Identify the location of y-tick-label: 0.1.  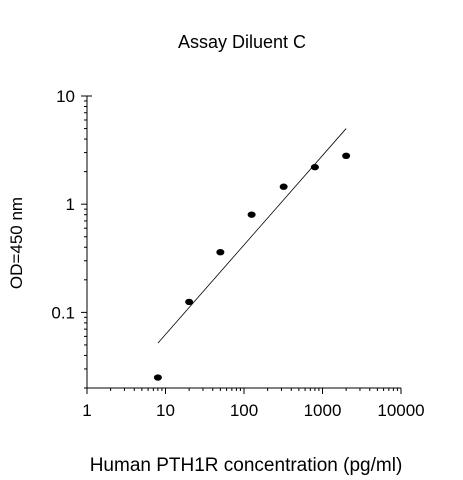
(63, 312).